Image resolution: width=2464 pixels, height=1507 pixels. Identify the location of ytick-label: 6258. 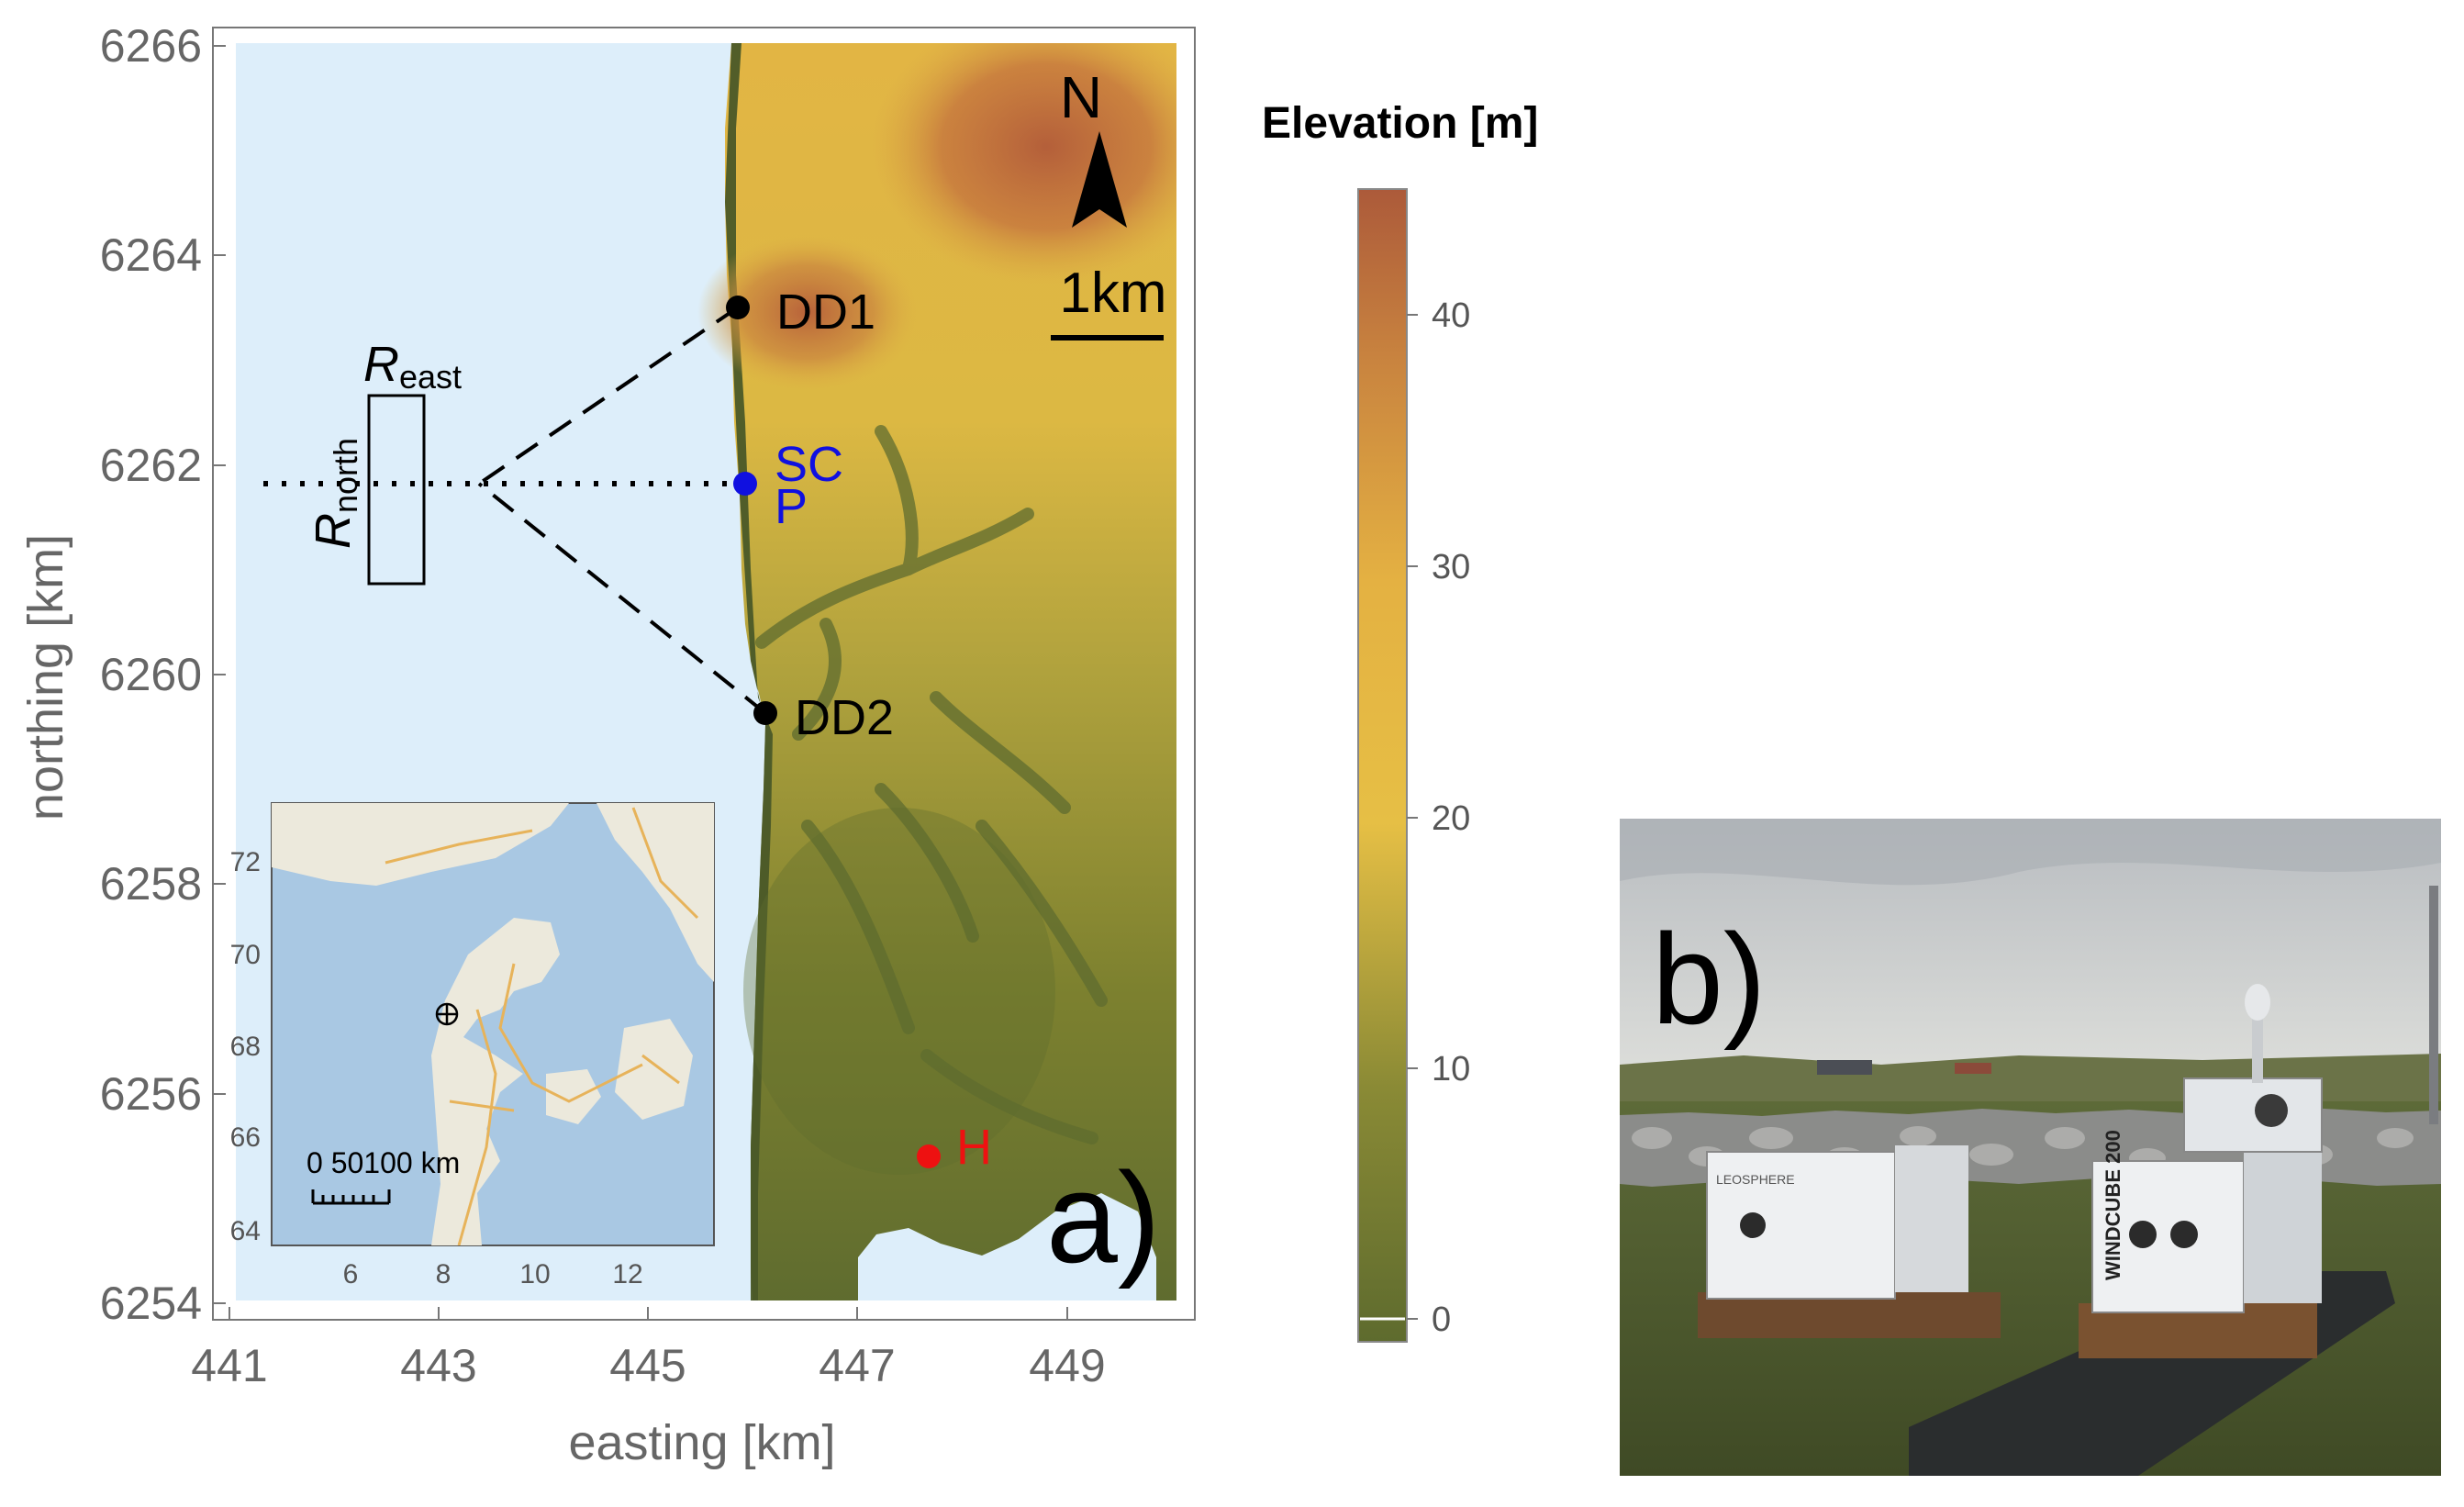
(151, 884).